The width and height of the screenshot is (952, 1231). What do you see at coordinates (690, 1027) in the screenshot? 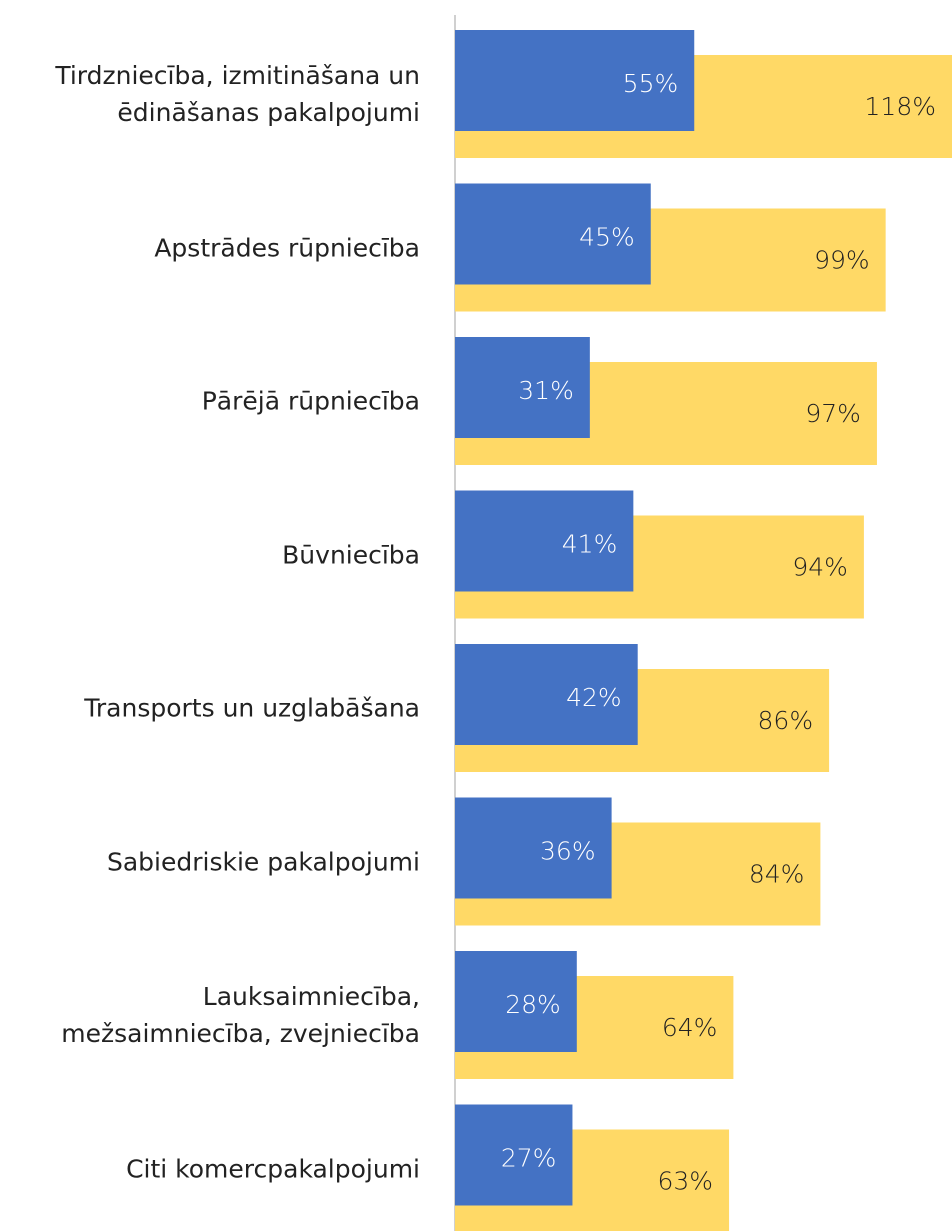
I see `value-label: 64%` at bounding box center [690, 1027].